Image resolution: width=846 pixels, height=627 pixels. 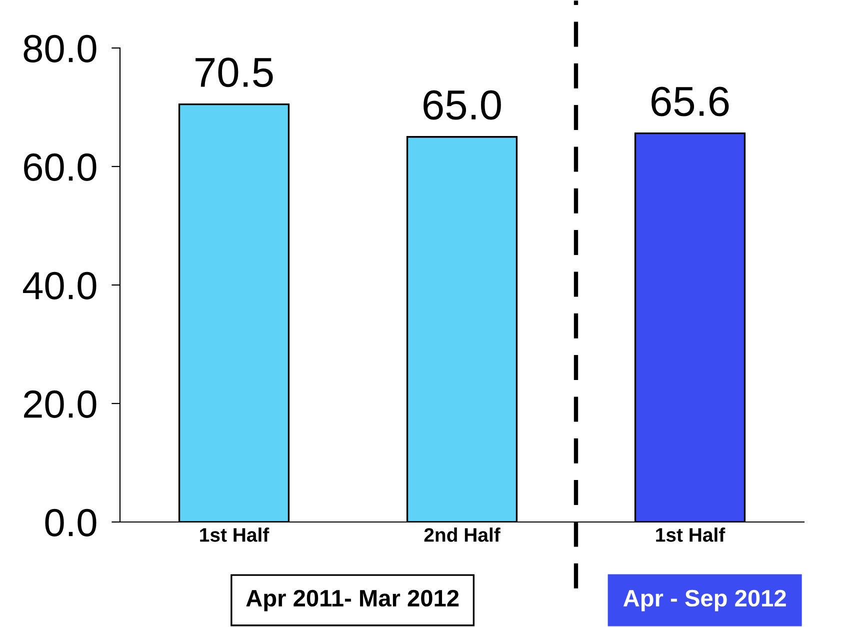 I want to click on y-tick-label: 40.0, so click(x=59, y=286).